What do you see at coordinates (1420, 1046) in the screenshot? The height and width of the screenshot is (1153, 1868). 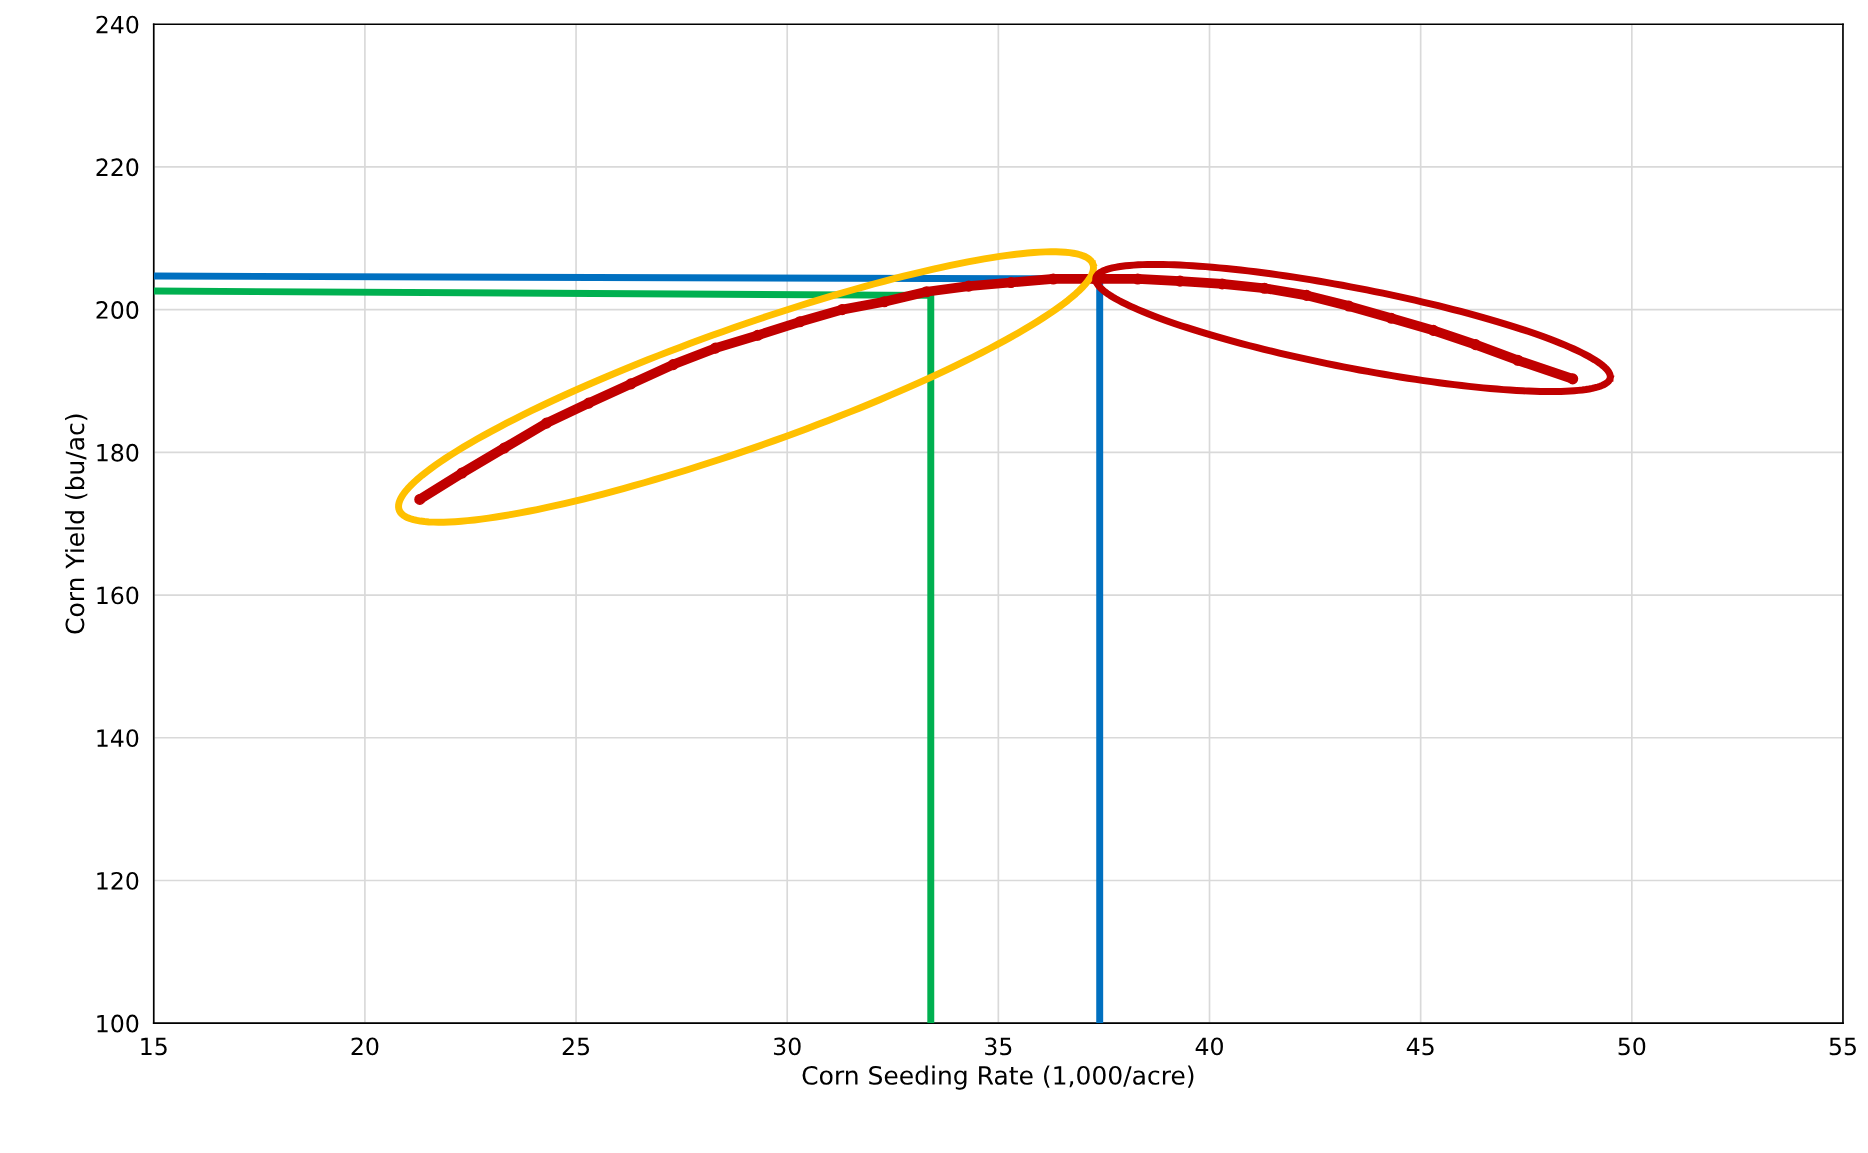 I see `x-tick-label: 45` at bounding box center [1420, 1046].